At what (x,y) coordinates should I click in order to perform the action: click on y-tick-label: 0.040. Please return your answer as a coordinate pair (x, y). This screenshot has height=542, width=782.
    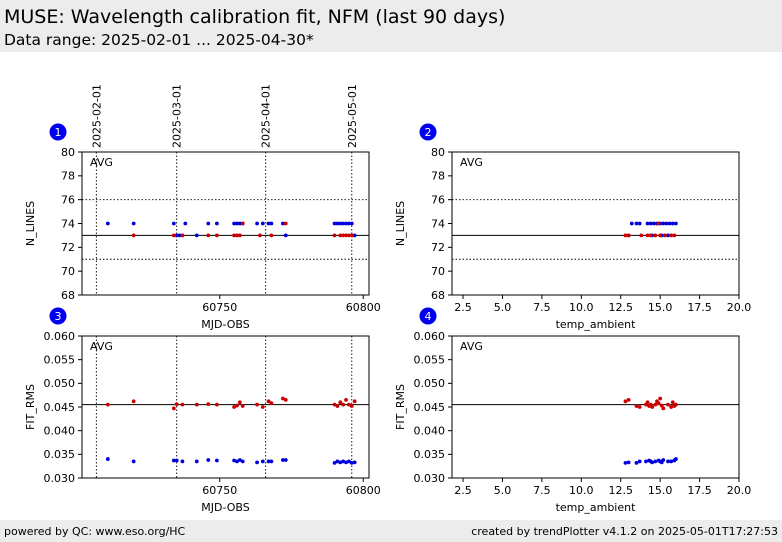
    Looking at the image, I should click on (430, 430).